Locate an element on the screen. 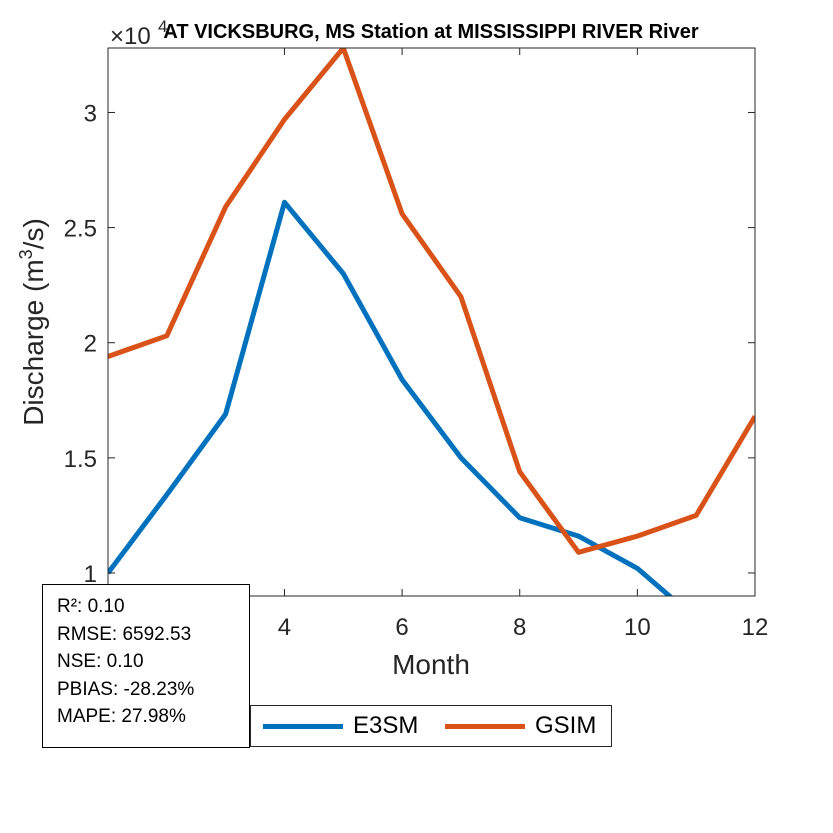  y-tick-label: 1 is located at coordinates (90, 574).